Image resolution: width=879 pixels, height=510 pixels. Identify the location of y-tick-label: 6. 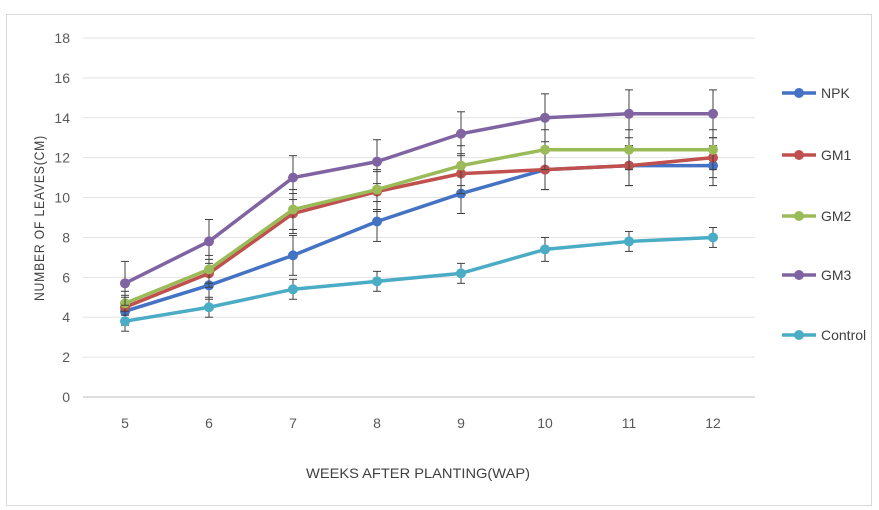
(66, 277).